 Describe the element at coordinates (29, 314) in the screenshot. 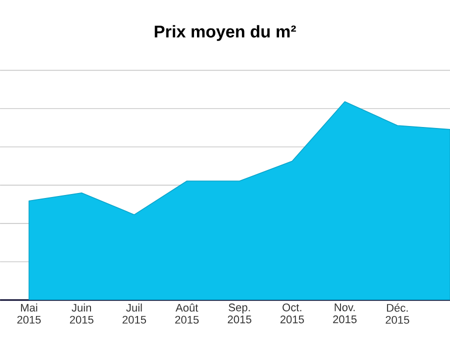

I see `x-tick-label: Mai 2015` at that location.